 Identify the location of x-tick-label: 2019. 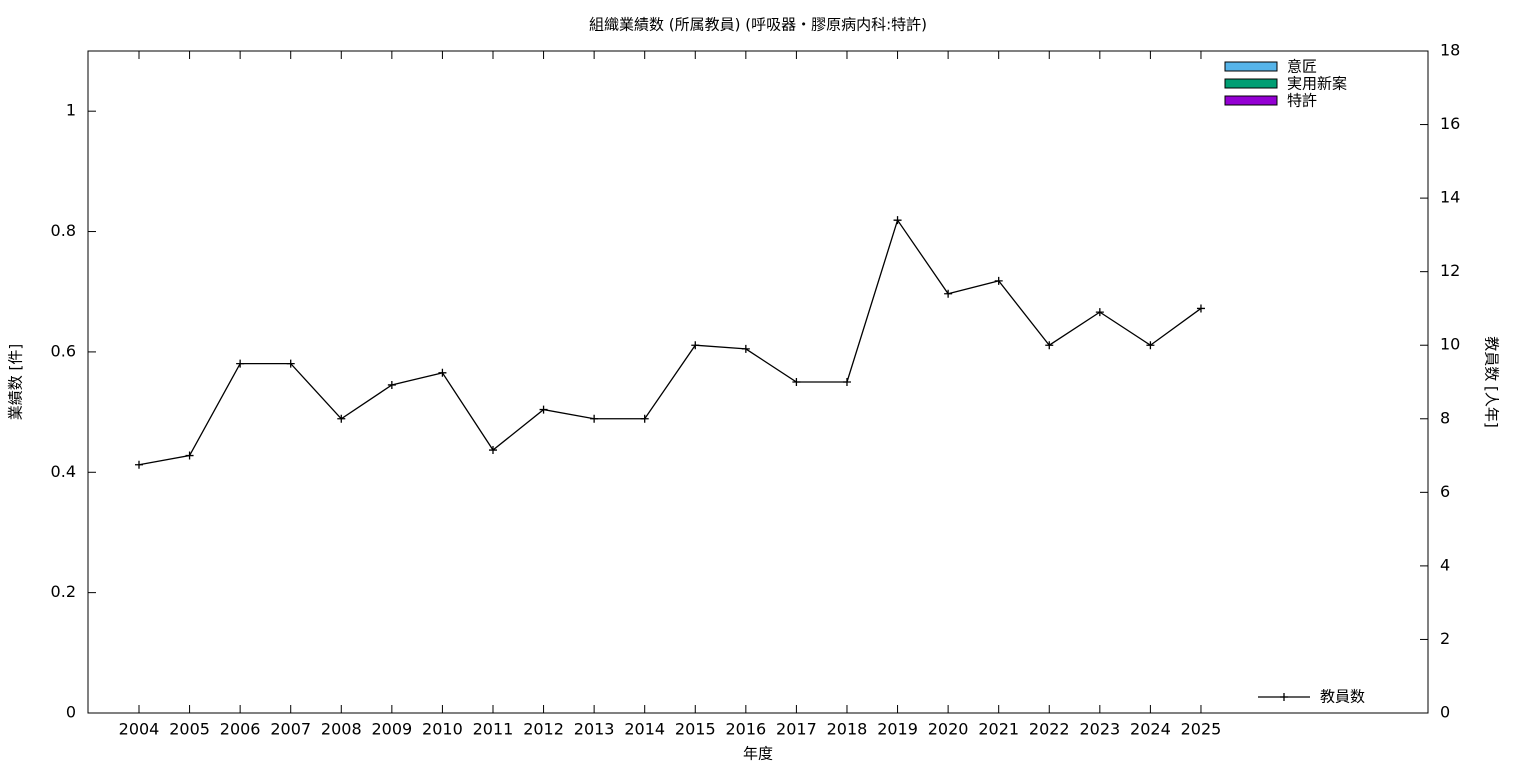
(897, 729).